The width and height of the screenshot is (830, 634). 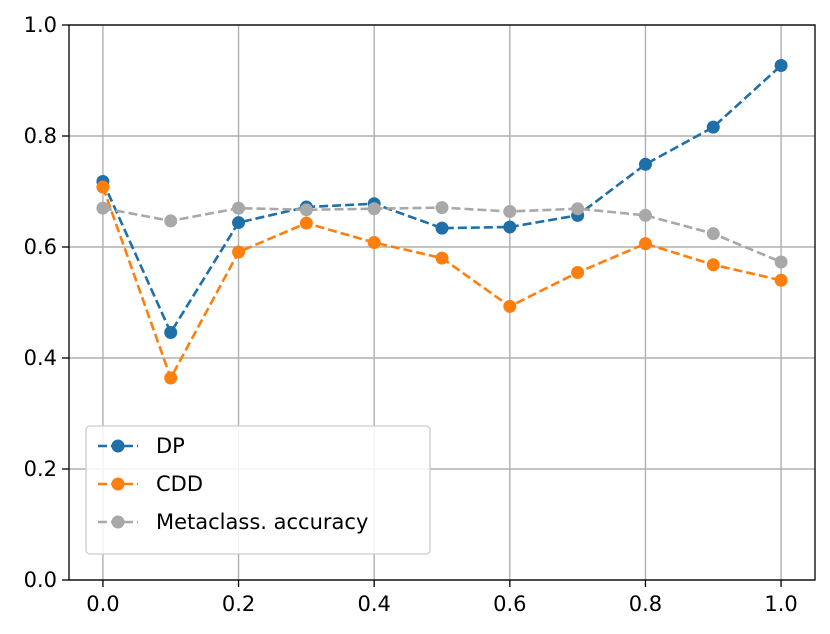 What do you see at coordinates (645, 604) in the screenshot?
I see `x-tick-label: 0.8` at bounding box center [645, 604].